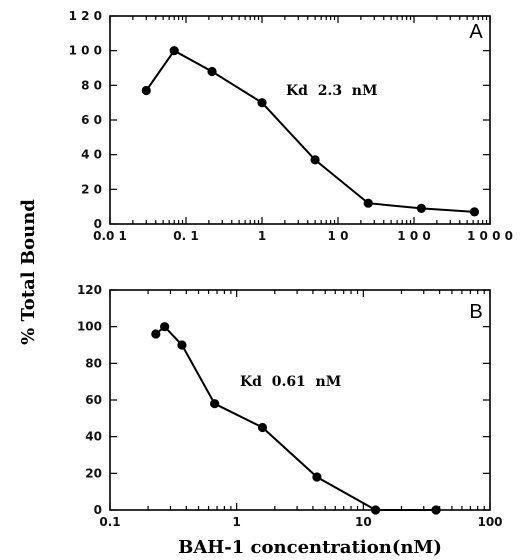  What do you see at coordinates (91, 155) in the screenshot?
I see `y-tick-label: 4 0` at bounding box center [91, 155].